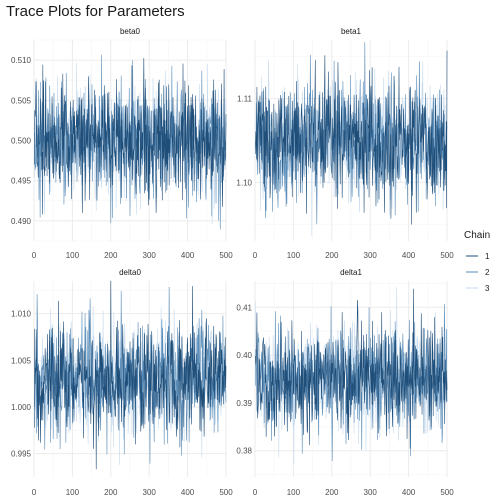 The image size is (504, 504). Describe the element at coordinates (21, 181) in the screenshot. I see `y-tick-label: 0.495` at that location.